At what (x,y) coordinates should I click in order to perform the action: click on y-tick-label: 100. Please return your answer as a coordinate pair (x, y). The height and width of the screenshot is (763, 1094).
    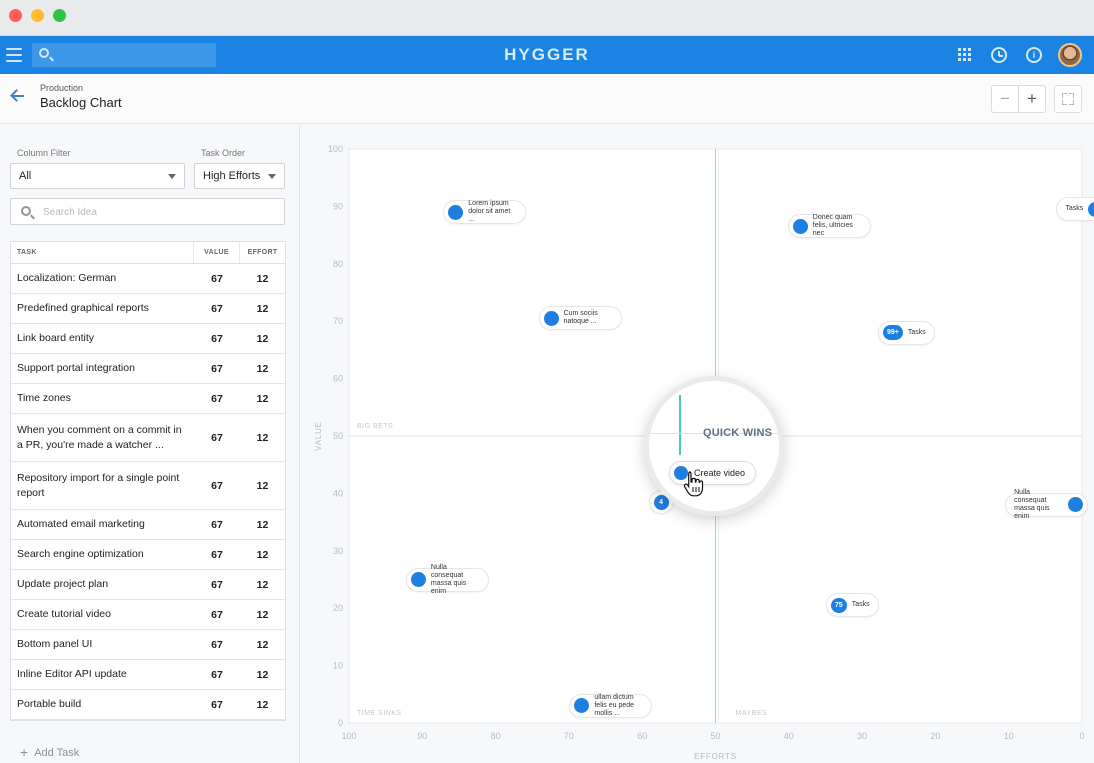
    Looking at the image, I should click on (335, 149).